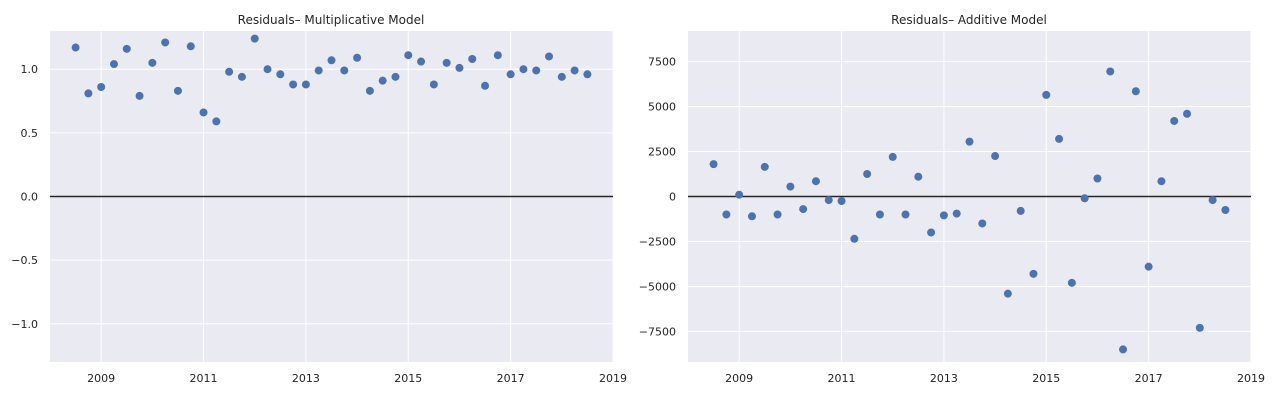 The width and height of the screenshot is (1280, 400). What do you see at coordinates (672, 197) in the screenshot?
I see `y-tick-label: 0` at bounding box center [672, 197].